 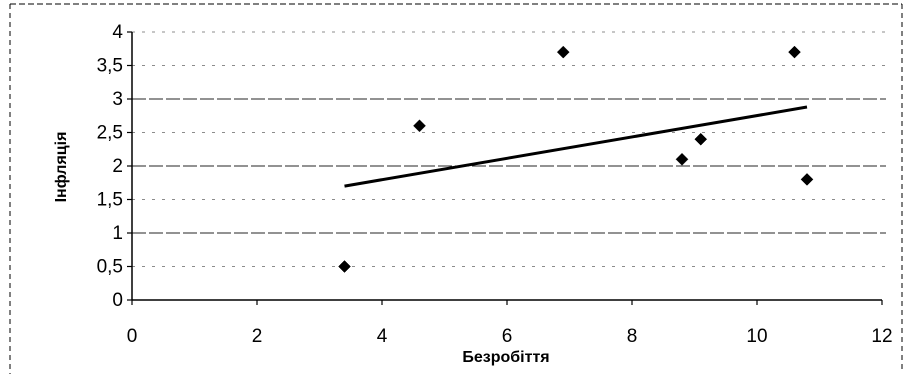 I want to click on x-tick-label: 4, so click(x=382, y=336).